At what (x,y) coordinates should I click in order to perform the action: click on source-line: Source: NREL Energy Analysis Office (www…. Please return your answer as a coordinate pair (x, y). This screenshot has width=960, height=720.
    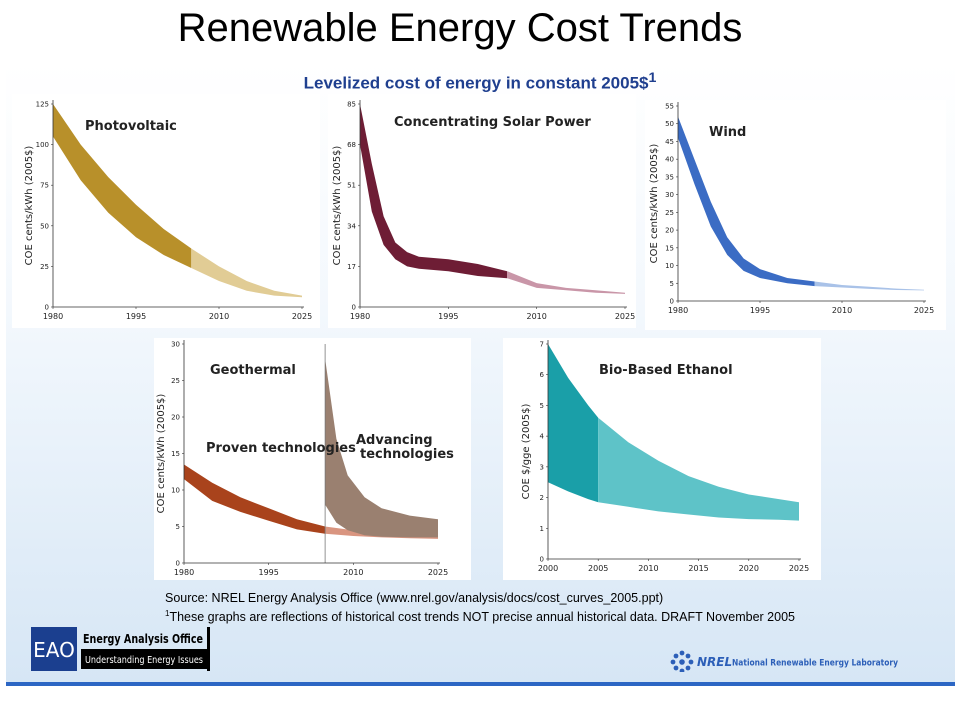
    Looking at the image, I should click on (414, 598).